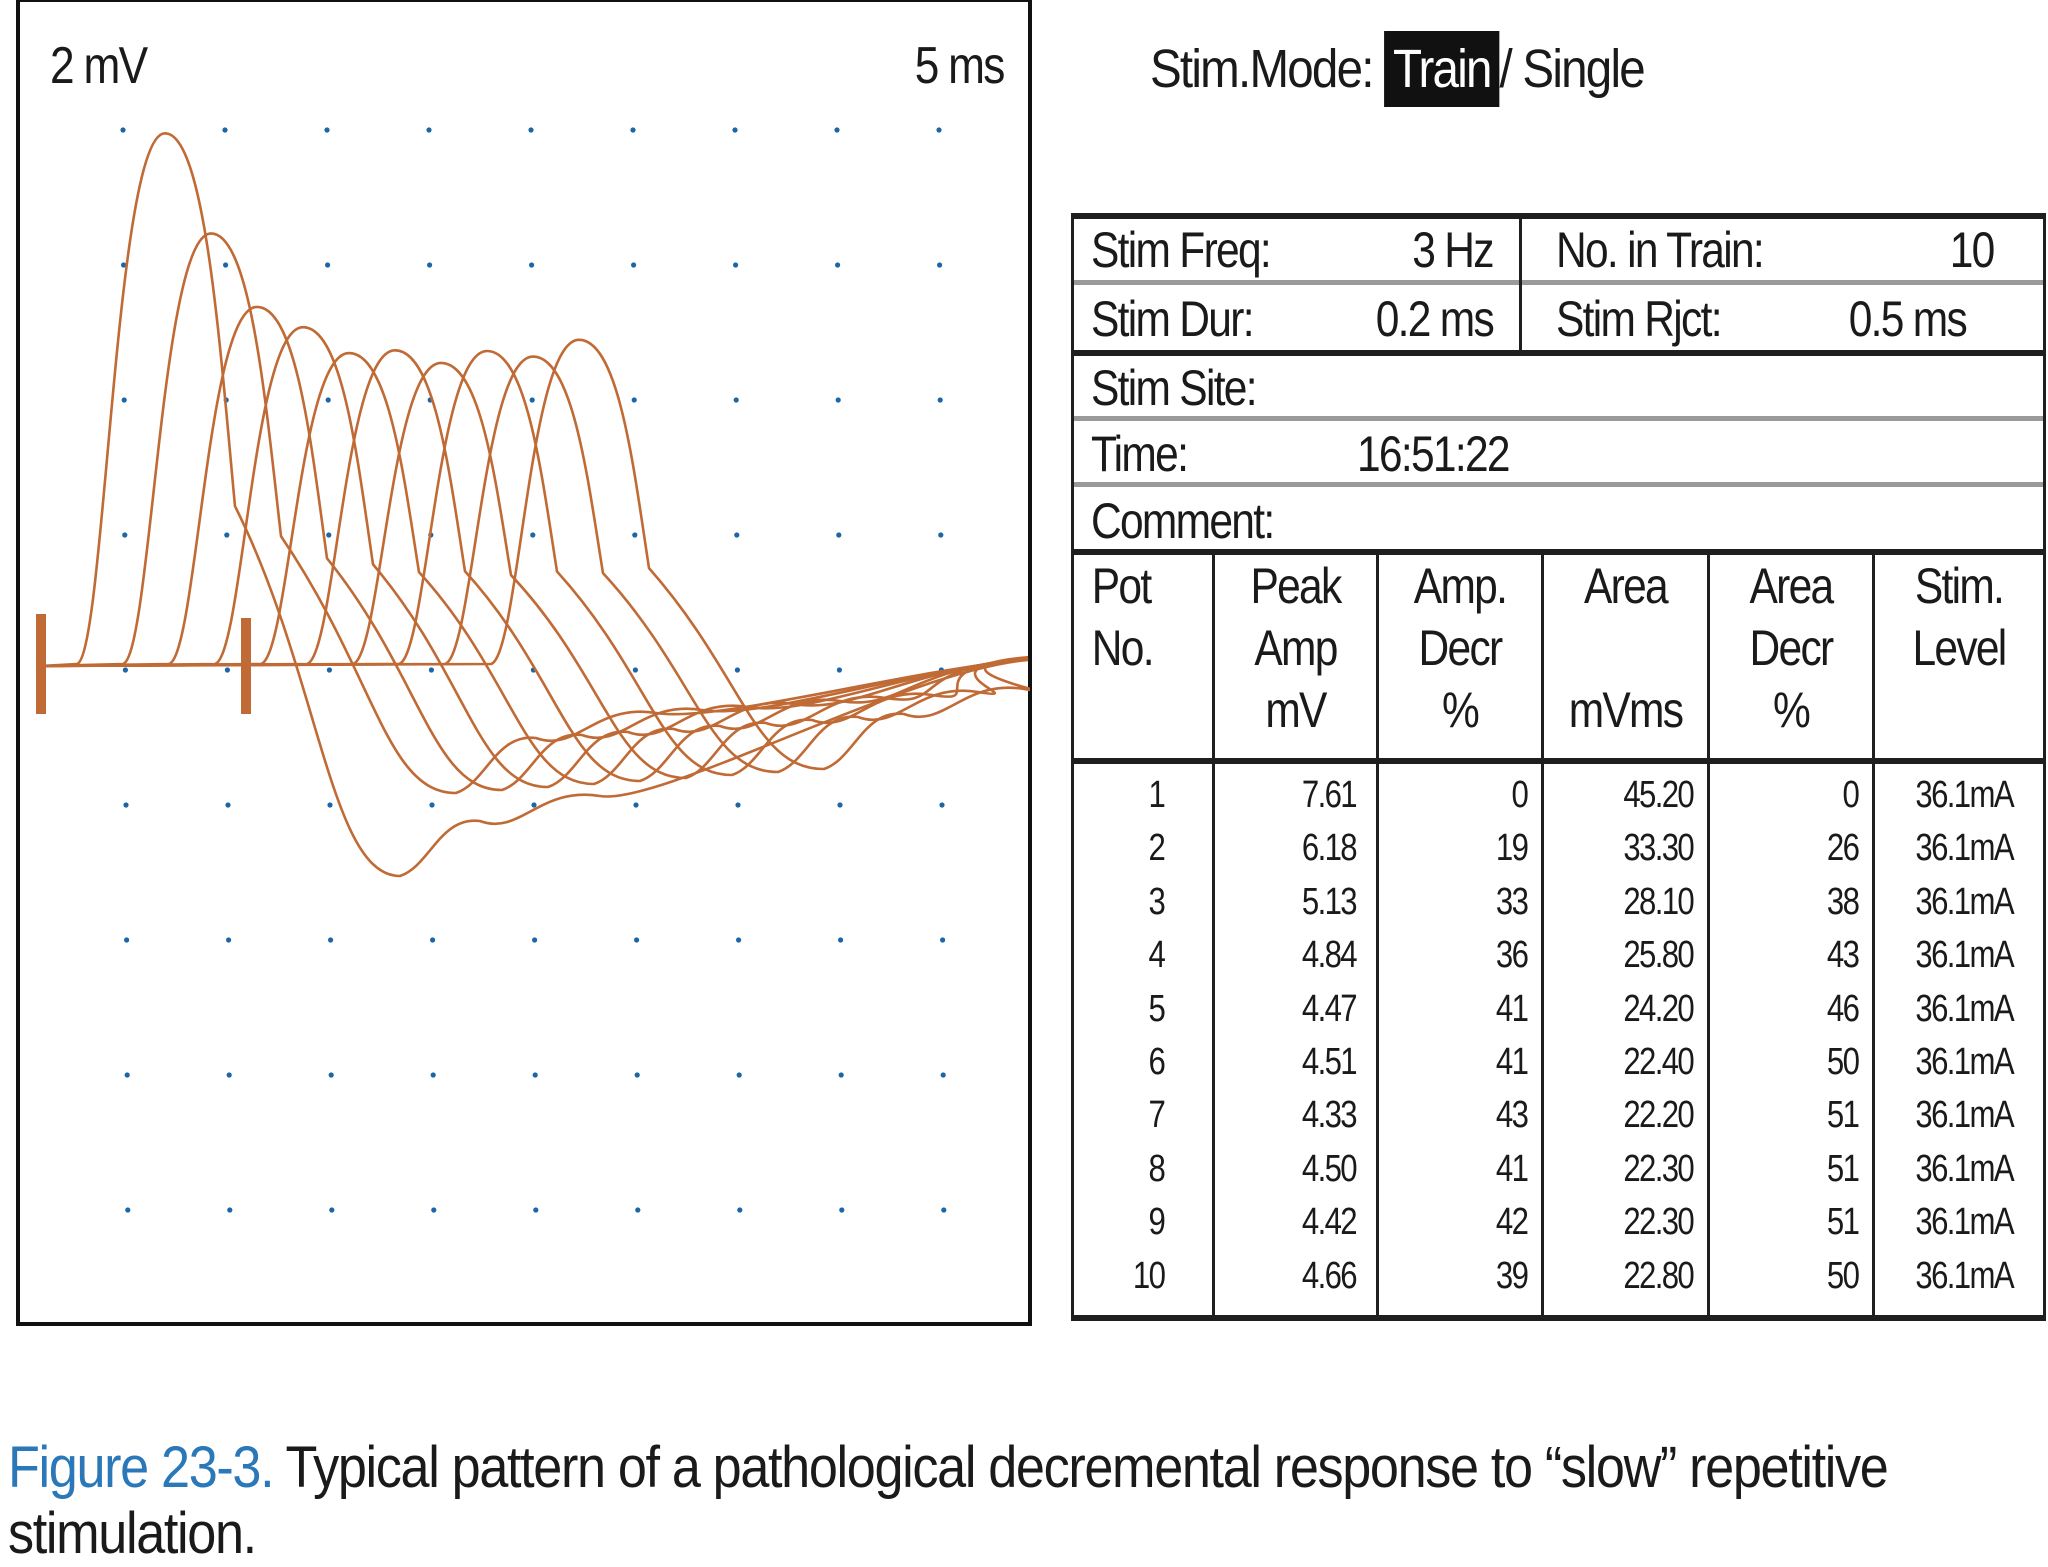  Describe the element at coordinates (1908, 319) in the screenshot. I see `stim-rjct-value: 0.5 ms` at that location.